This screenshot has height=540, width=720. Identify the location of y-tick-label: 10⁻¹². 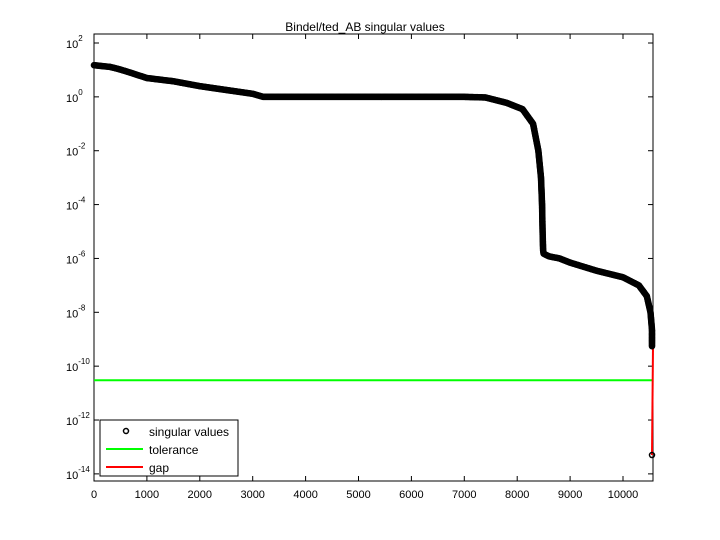
(78, 419).